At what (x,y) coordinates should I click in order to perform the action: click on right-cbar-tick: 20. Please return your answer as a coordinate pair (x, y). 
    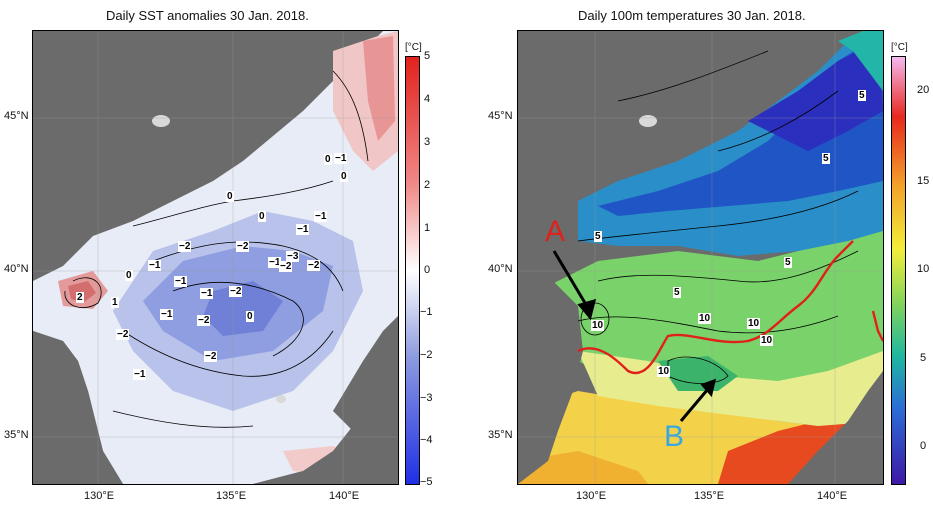
    Looking at the image, I should click on (923, 90).